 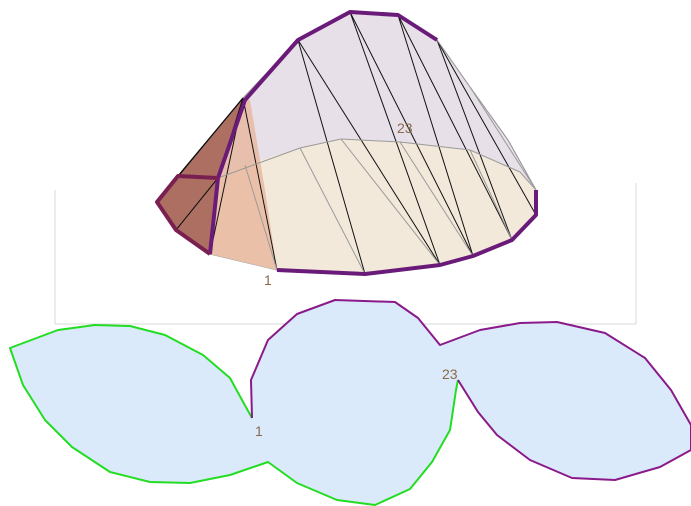 I want to click on solid-lower-band, so click(x=373, y=206).